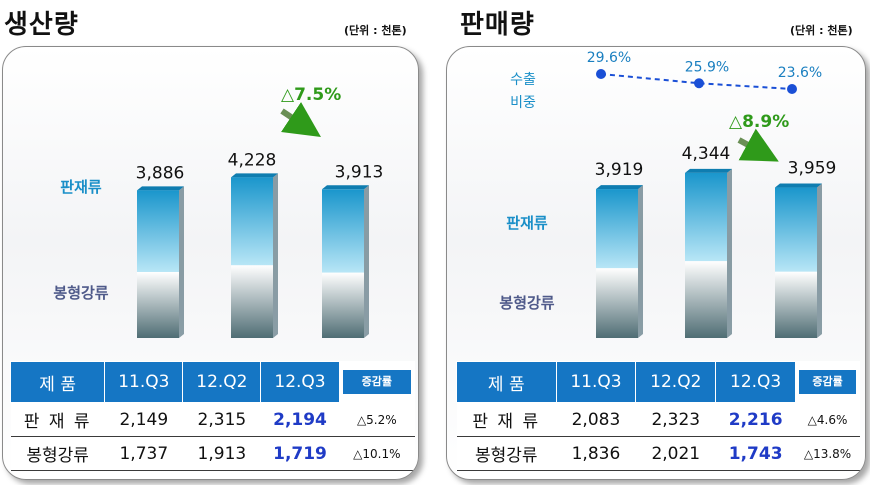  I want to click on table-row: 봉형강류 1,737 1,913 1,719 △10.1%, so click(212, 453).